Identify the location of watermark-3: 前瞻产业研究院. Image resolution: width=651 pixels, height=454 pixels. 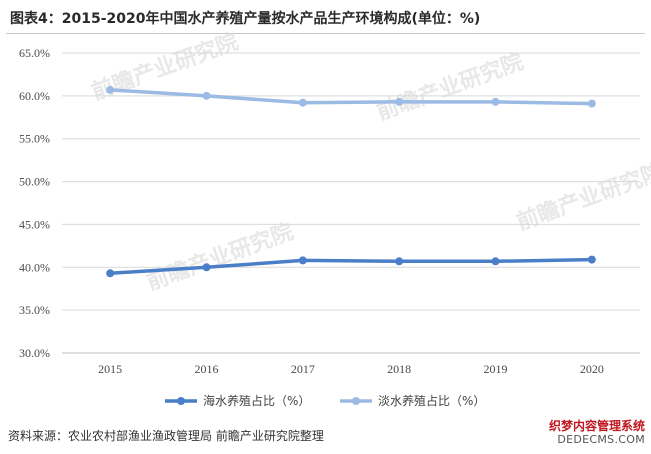
(220, 257).